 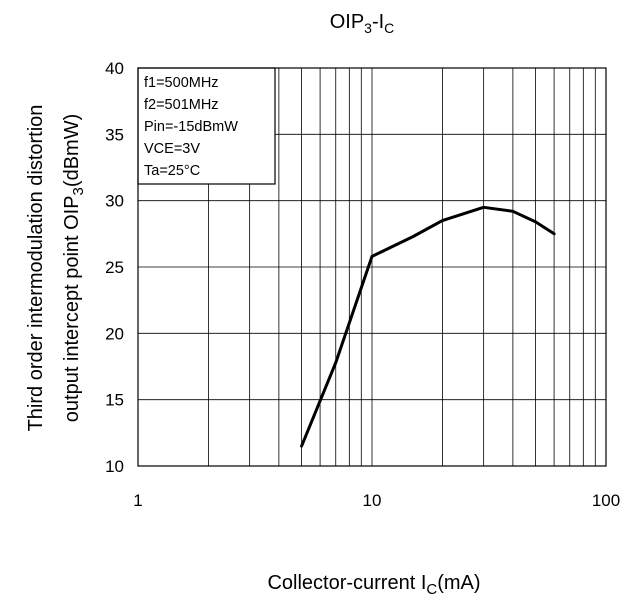 What do you see at coordinates (181, 83) in the screenshot?
I see `condition-text: f1=500MHz` at bounding box center [181, 83].